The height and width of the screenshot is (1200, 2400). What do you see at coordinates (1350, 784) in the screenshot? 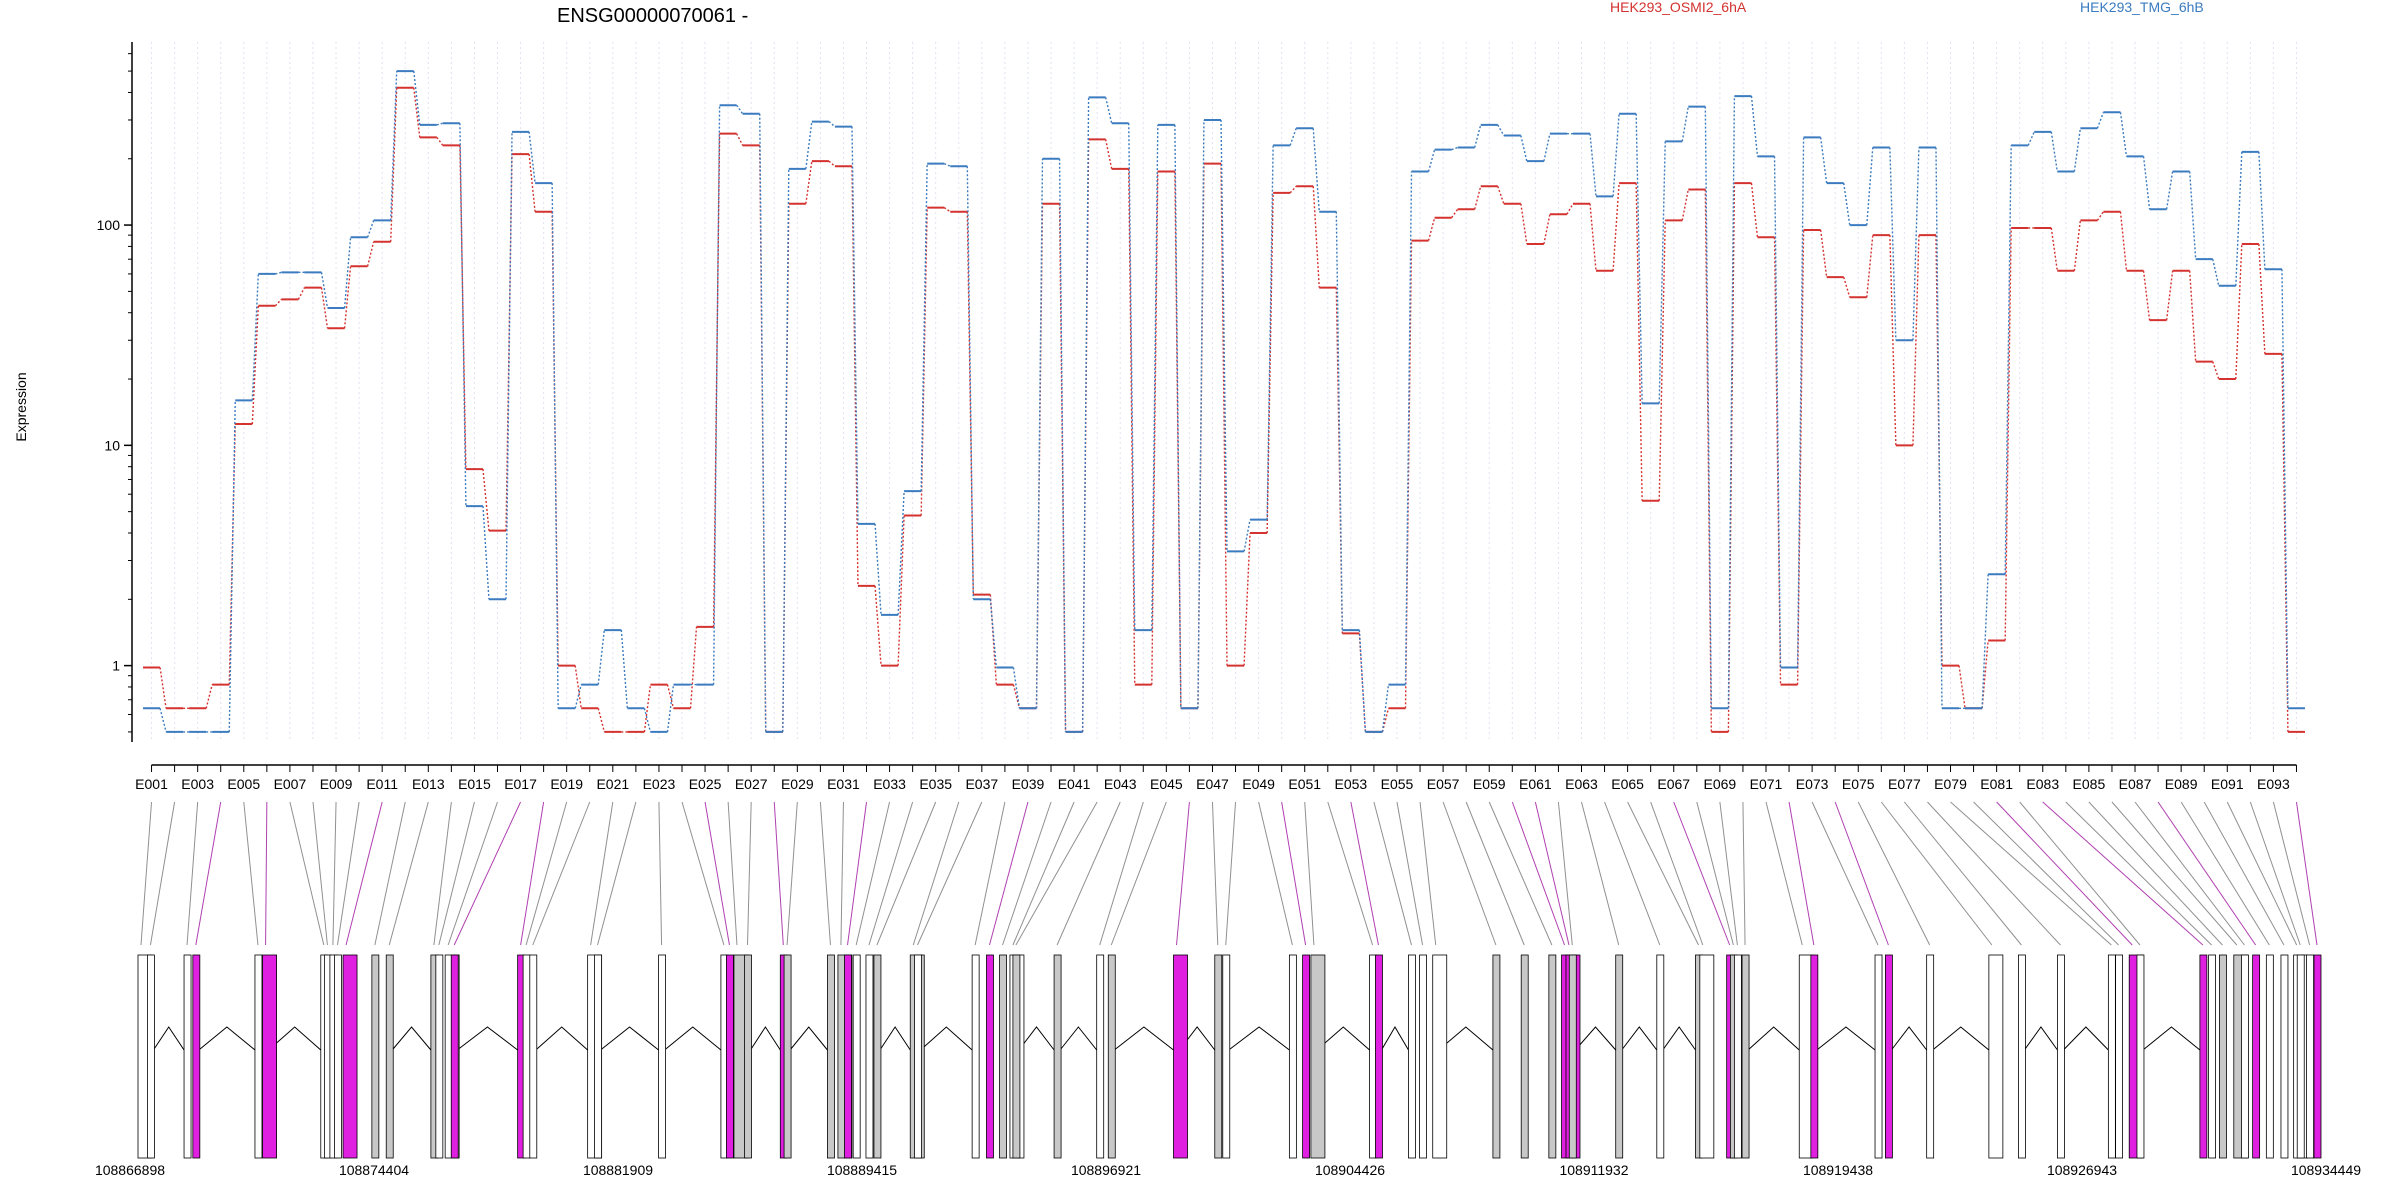
I see `x-tick-label: E053` at bounding box center [1350, 784].